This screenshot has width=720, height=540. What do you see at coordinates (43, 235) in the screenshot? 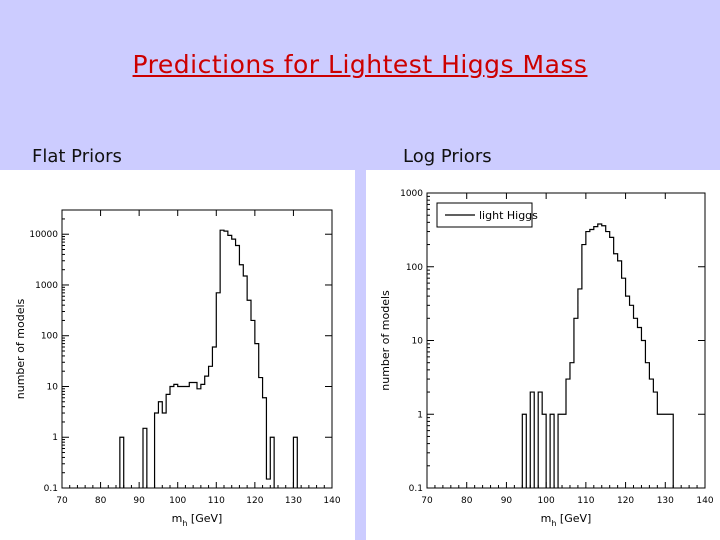
I see `y-tick-label: 10000` at bounding box center [43, 235].